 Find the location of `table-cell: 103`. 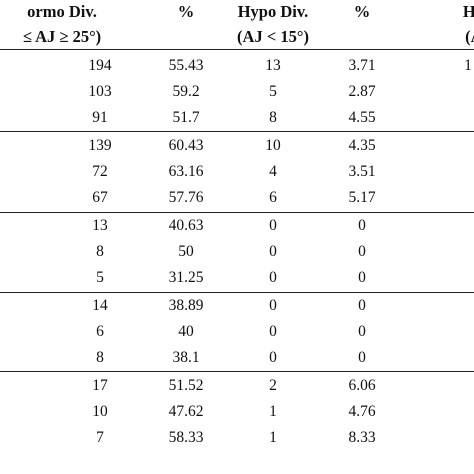

table-cell: 103 is located at coordinates (100, 91).